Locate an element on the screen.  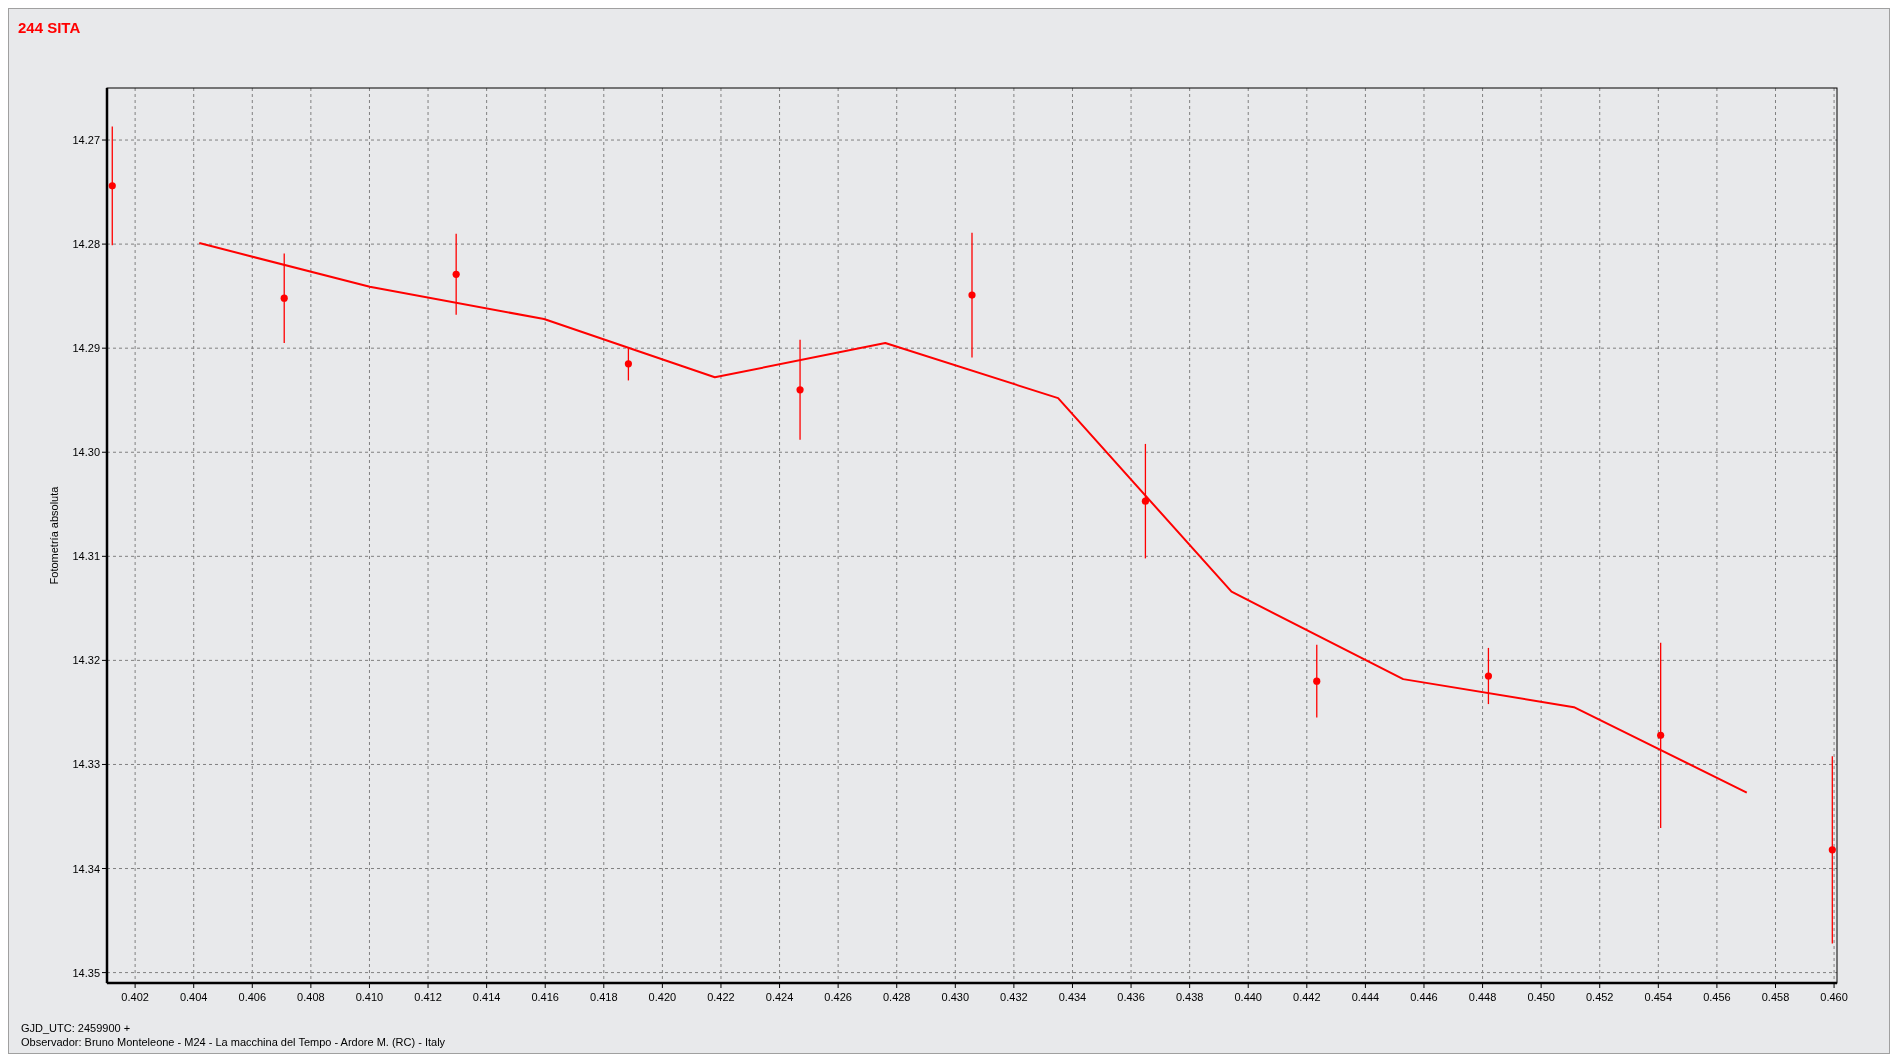
x-tick-label: 0.414 is located at coordinates (486, 997).